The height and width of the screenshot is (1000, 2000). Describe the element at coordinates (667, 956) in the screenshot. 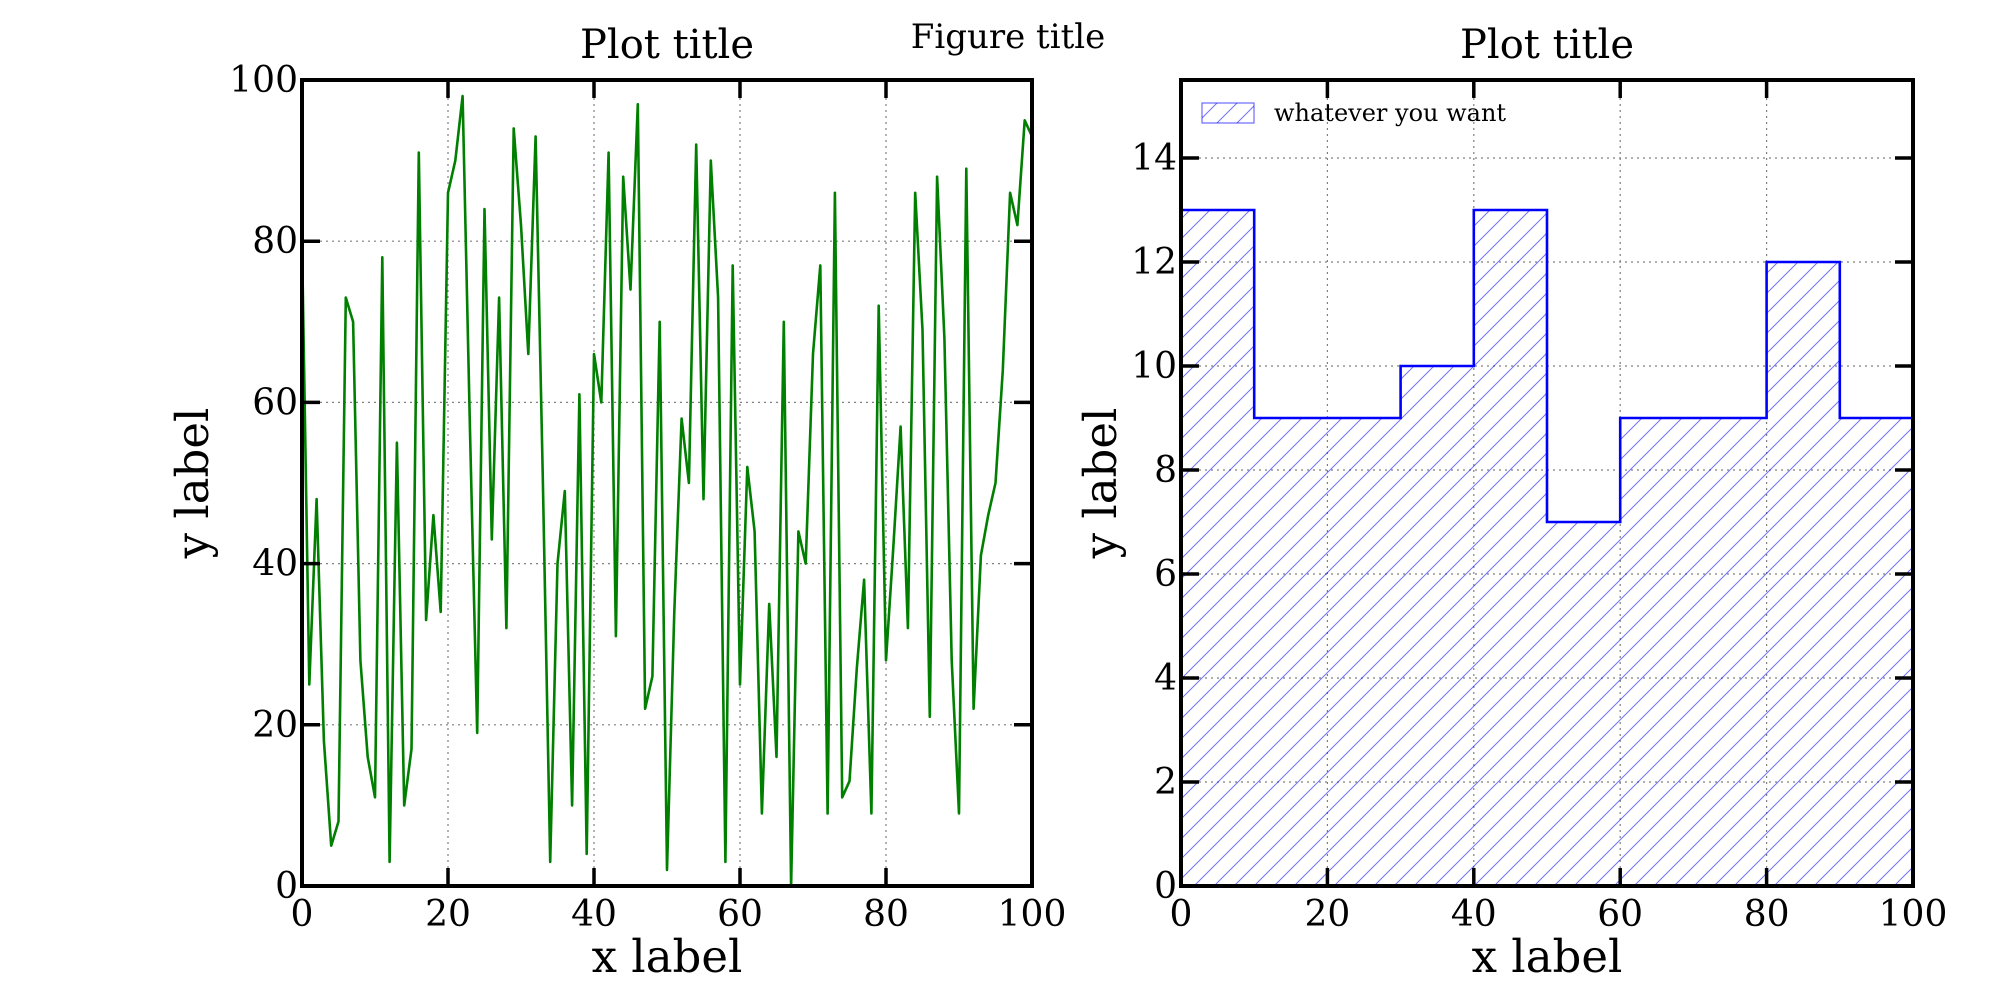

I see `left-x-axis-label: x label` at that location.